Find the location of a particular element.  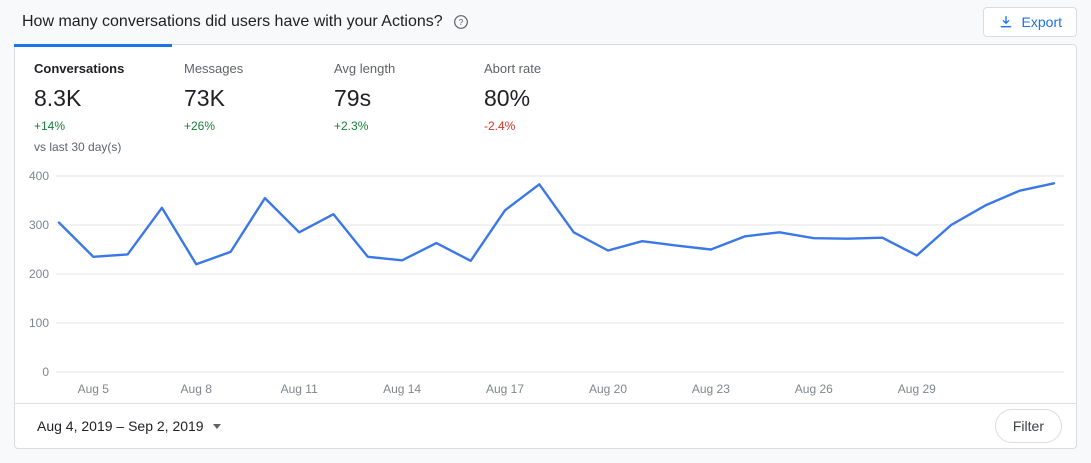

tab-messages: Messages 73K +26% is located at coordinates (259, 107).